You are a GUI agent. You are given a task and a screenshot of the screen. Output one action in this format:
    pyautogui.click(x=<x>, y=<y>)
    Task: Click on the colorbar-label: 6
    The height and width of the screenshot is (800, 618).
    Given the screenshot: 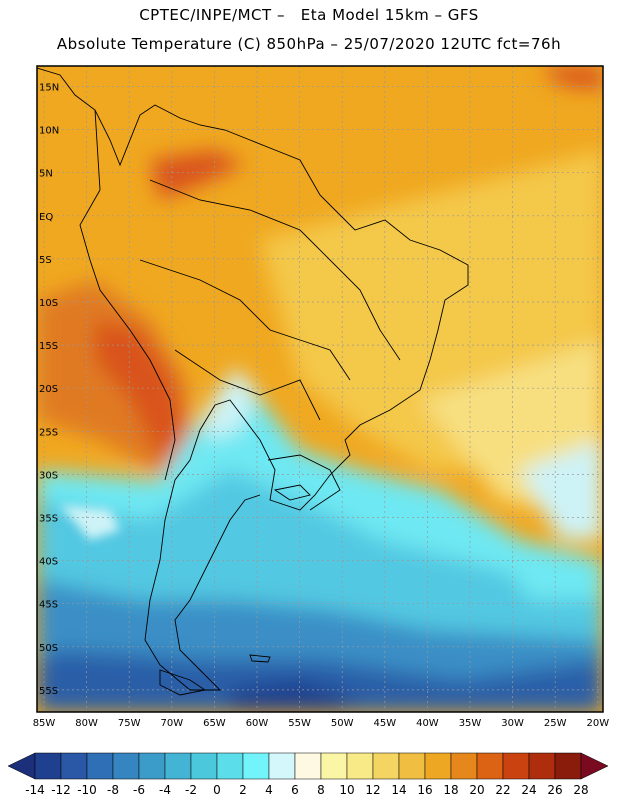 What is the action you would take?
    pyautogui.click(x=295, y=790)
    